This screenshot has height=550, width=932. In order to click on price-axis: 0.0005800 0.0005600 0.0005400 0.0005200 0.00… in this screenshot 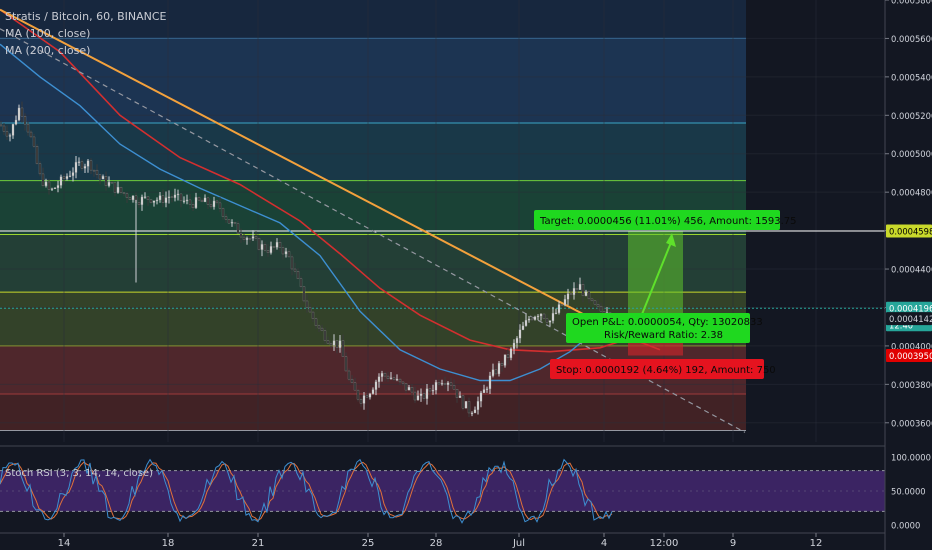, I will do `click(908, 275)`.